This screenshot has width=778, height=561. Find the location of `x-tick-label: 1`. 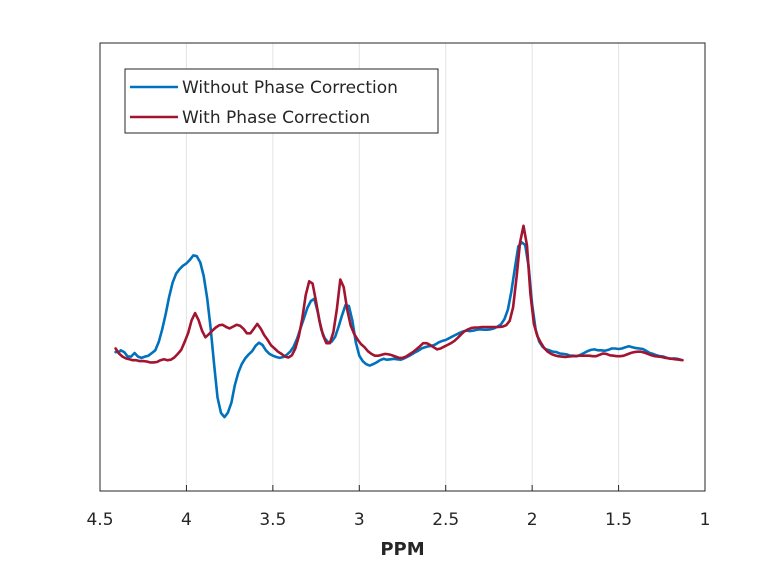

x-tick-label: 1 is located at coordinates (705, 520).